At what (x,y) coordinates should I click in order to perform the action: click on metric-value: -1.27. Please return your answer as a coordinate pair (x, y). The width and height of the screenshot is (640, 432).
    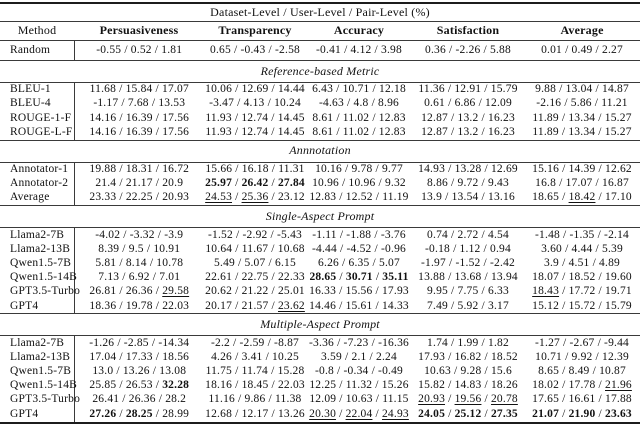
    Looking at the image, I should click on (547, 342).